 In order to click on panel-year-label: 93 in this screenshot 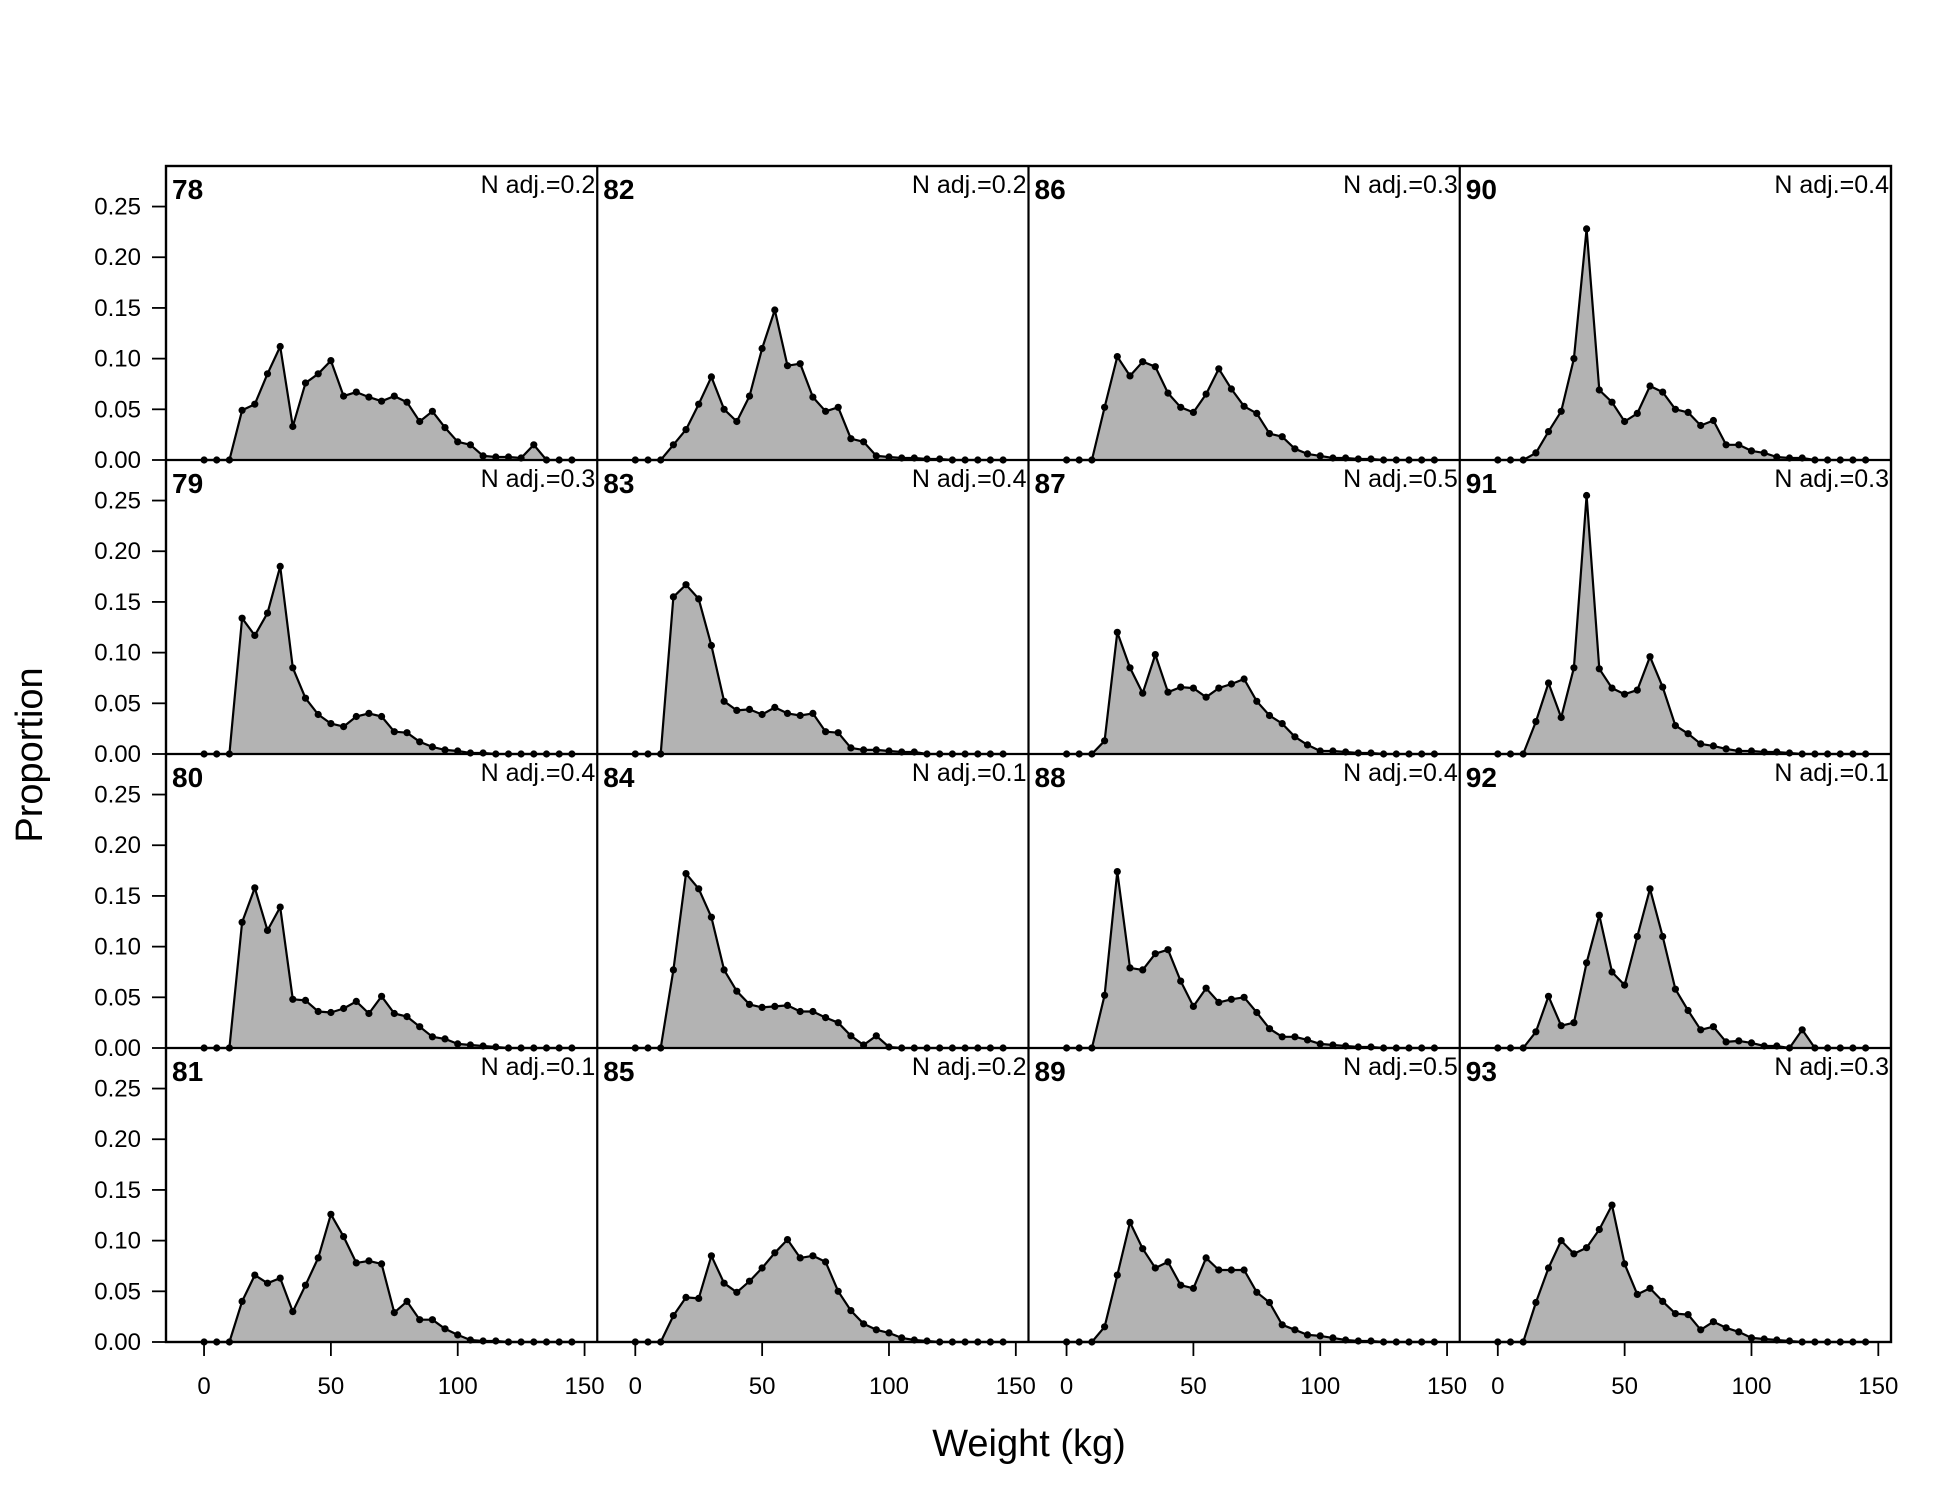, I will do `click(1481, 1071)`.